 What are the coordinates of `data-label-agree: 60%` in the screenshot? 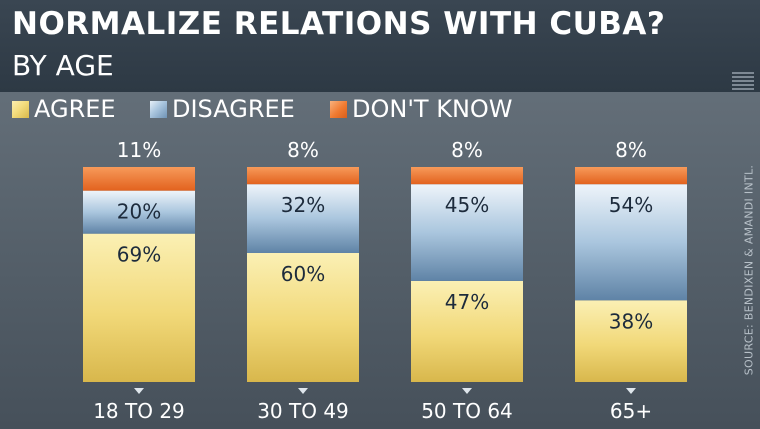 It's located at (303, 274).